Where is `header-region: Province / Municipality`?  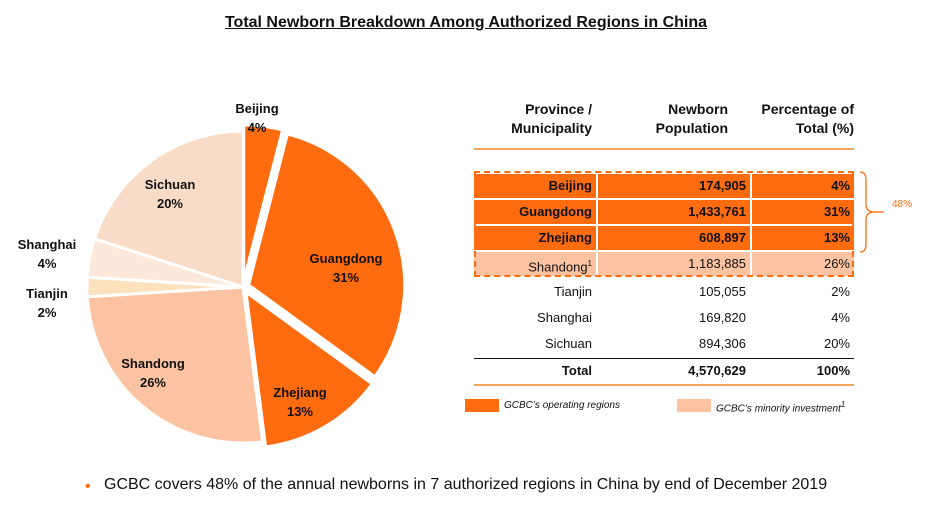
header-region: Province / Municipality is located at coordinates (551, 118).